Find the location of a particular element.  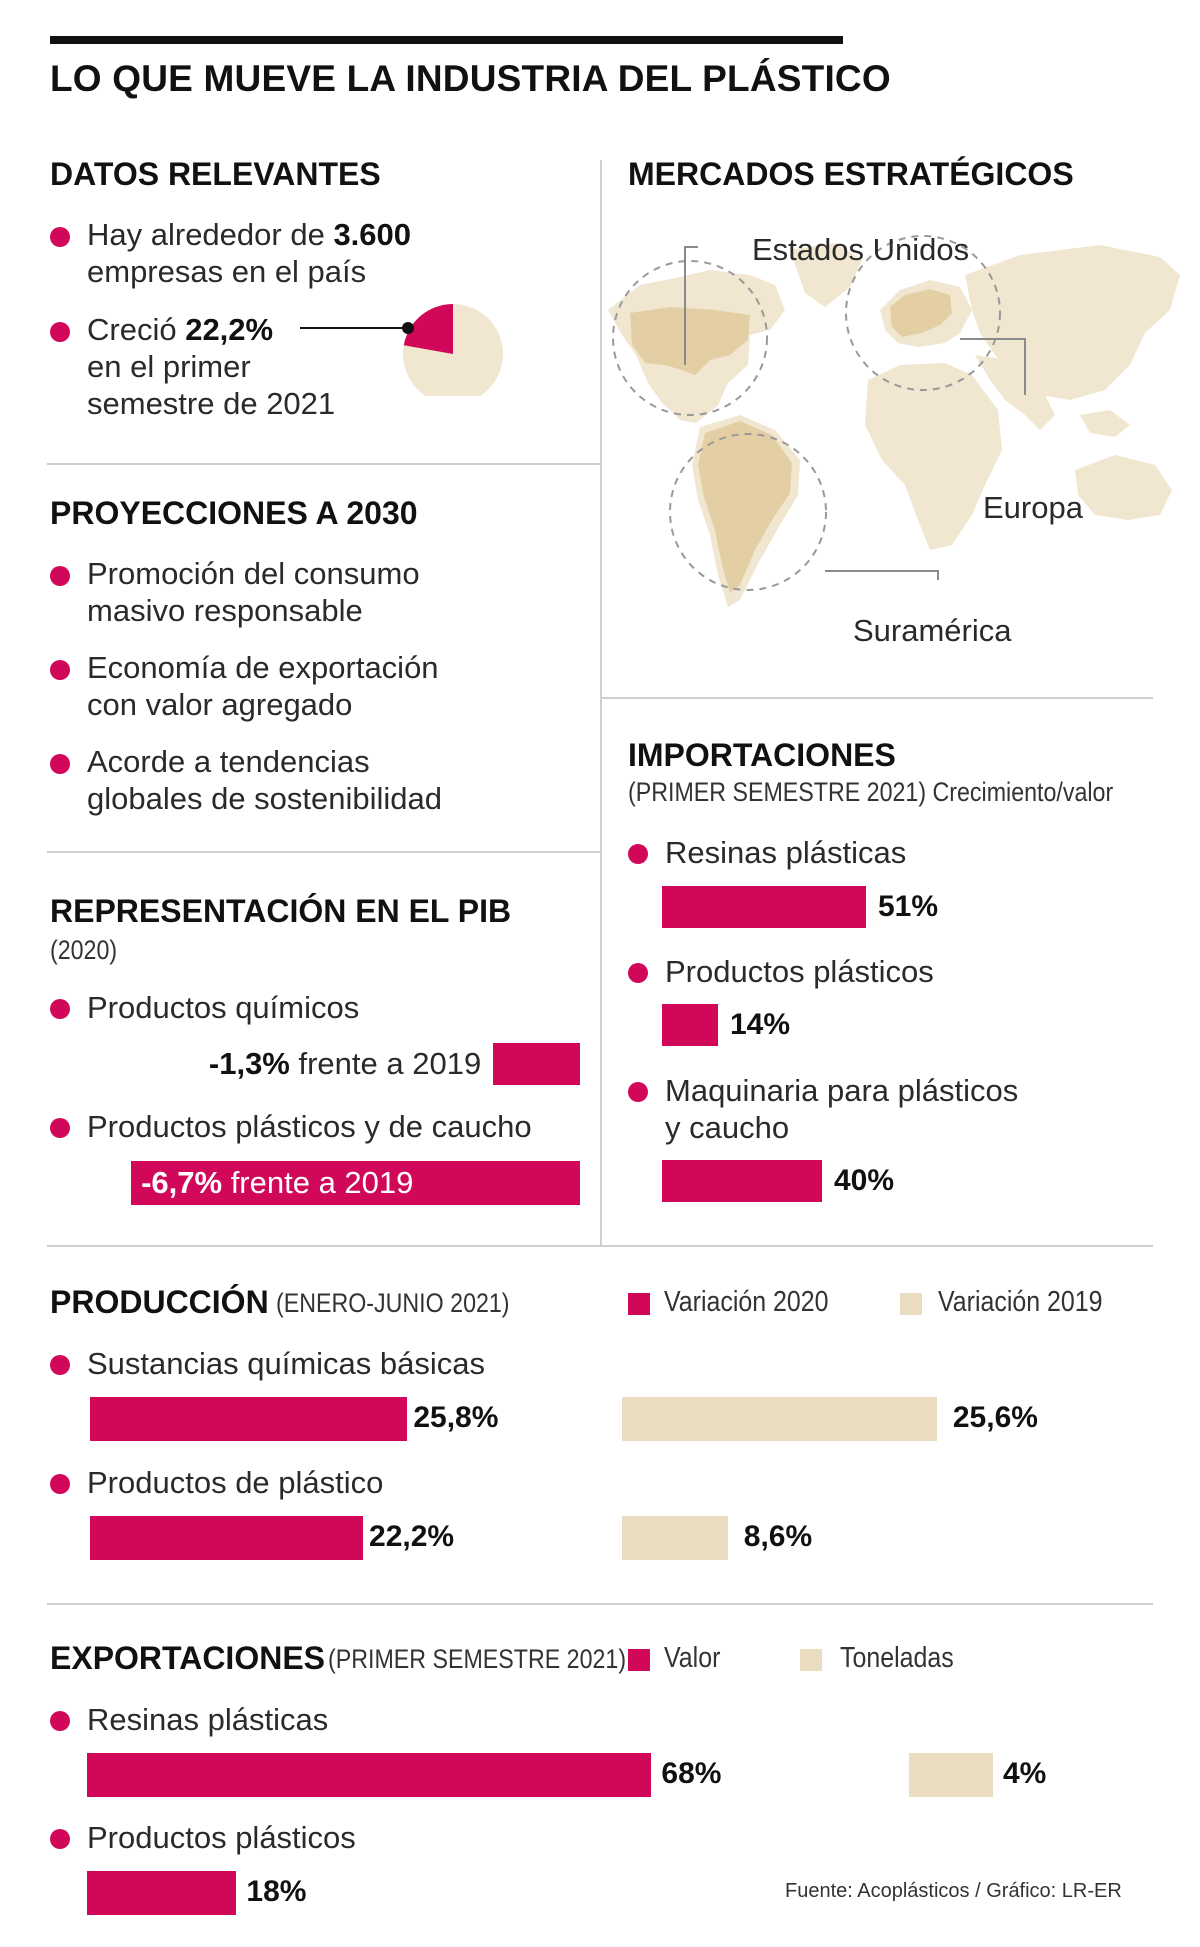

import-bar-maquinaria is located at coordinates (742, 1181).